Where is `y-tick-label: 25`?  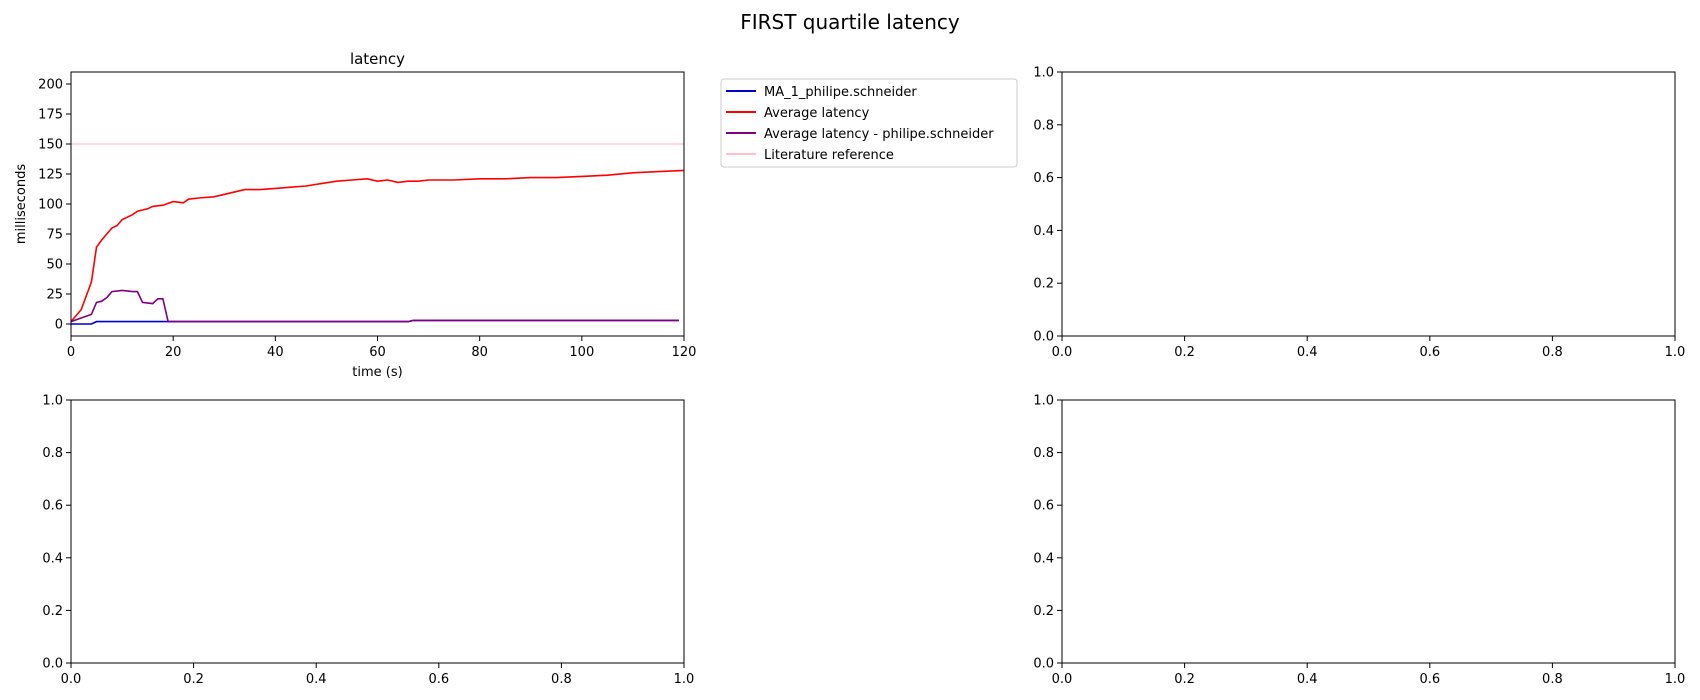
y-tick-label: 25 is located at coordinates (54, 295).